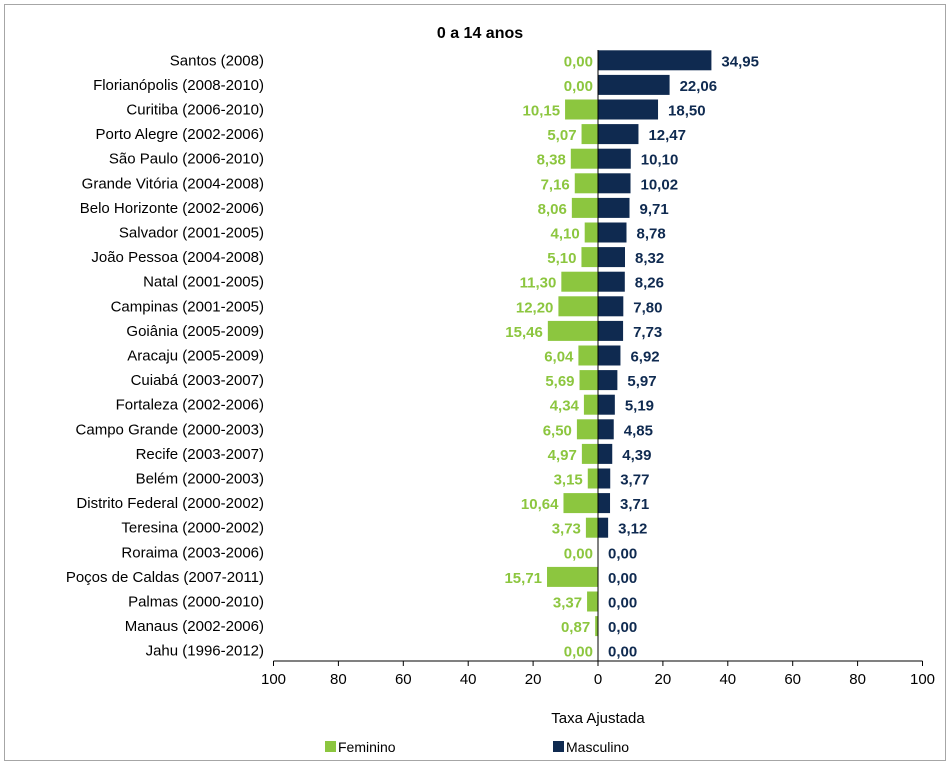  I want to click on legend-swatch-feminino, so click(330, 746).